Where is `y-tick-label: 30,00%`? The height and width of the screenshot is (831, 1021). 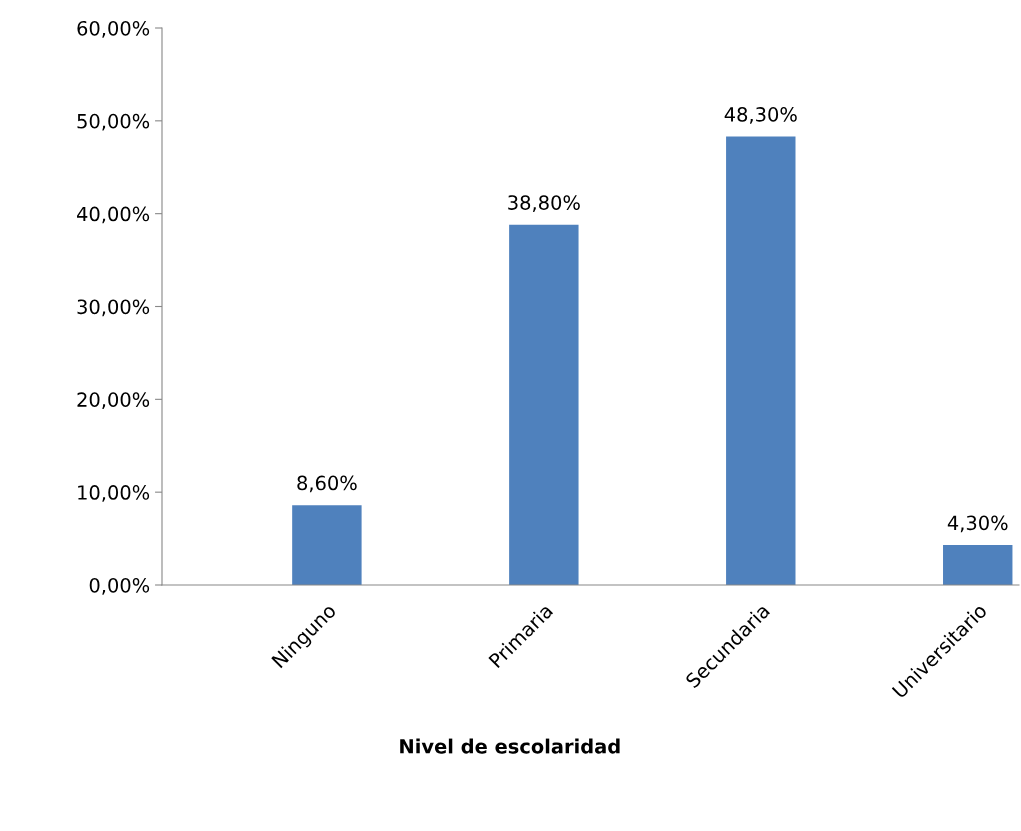
y-tick-label: 30,00% is located at coordinates (113, 308).